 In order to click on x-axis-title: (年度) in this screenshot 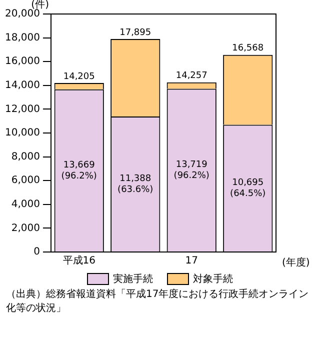, I will do `click(296, 262)`.